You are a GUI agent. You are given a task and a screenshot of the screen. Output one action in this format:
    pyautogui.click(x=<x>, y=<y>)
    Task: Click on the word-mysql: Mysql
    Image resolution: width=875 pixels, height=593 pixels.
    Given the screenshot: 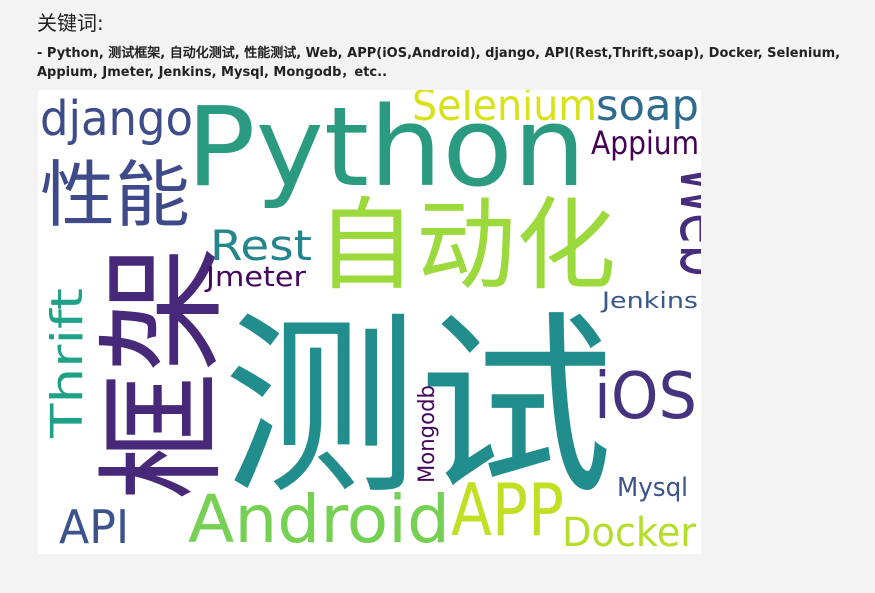 What is the action you would take?
    pyautogui.click(x=652, y=488)
    